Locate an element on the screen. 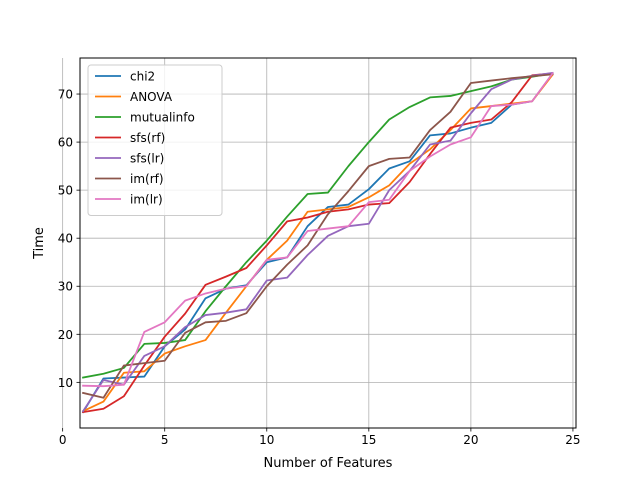  legend-label: chi2 is located at coordinates (142, 77).